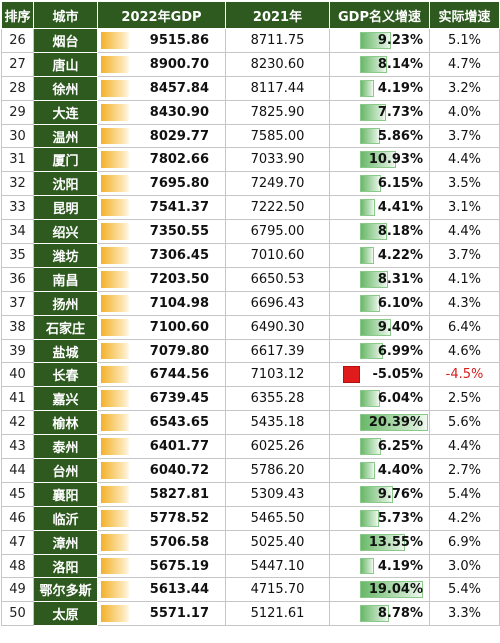 This screenshot has width=500, height=643. Describe the element at coordinates (65, 496) in the screenshot. I see `city-cell-text: 襄阳` at that location.